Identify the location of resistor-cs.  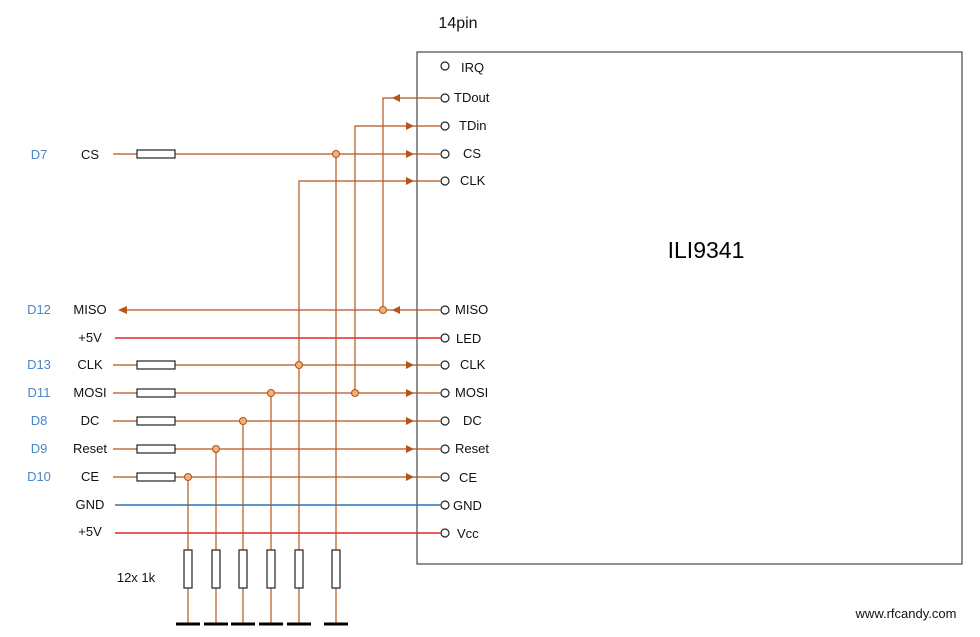
(156, 154).